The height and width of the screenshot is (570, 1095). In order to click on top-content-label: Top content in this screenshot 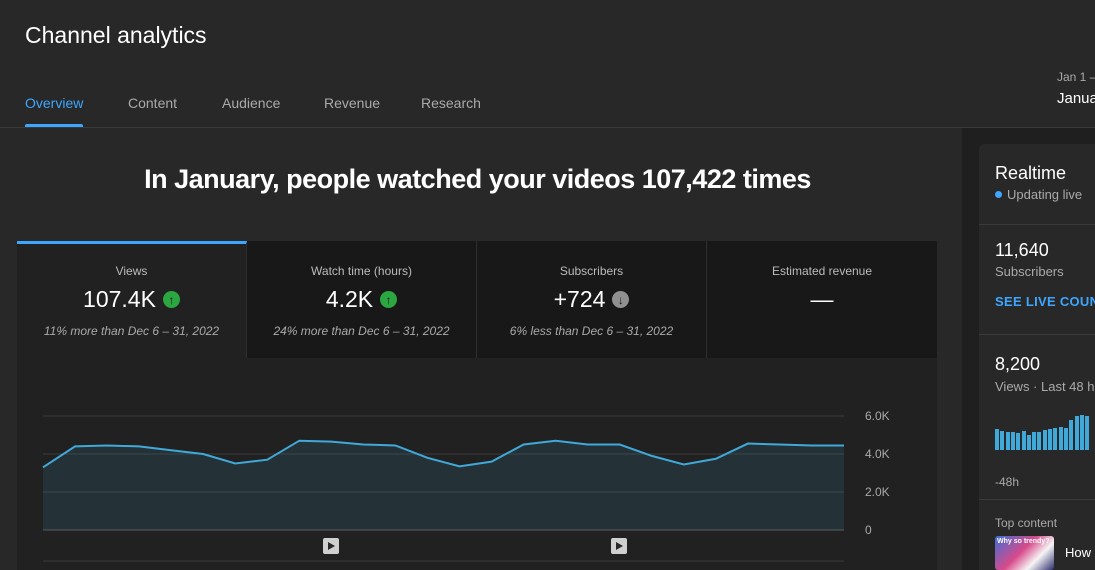, I will do `click(1026, 523)`.